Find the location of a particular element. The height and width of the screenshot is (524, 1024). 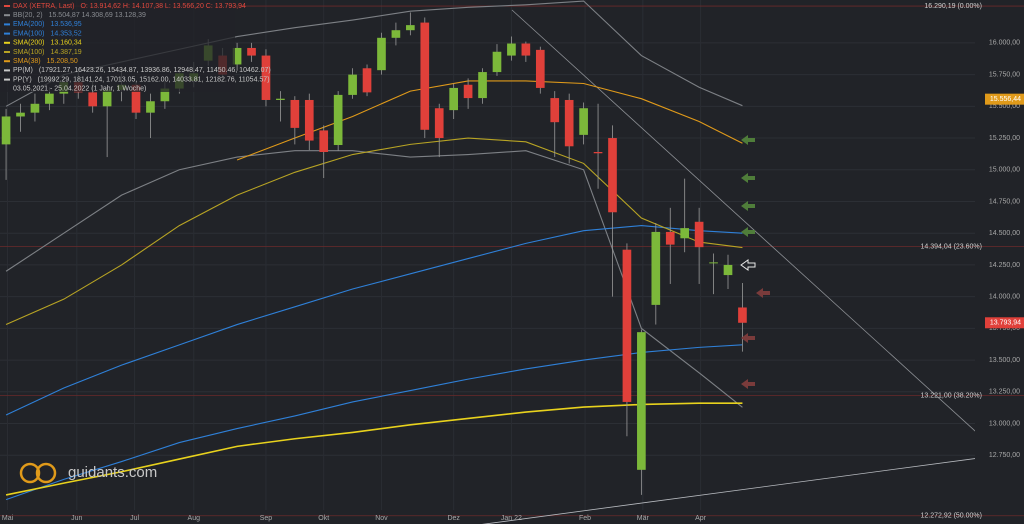

y-tick-label: 12.750,00 is located at coordinates (1004, 455).